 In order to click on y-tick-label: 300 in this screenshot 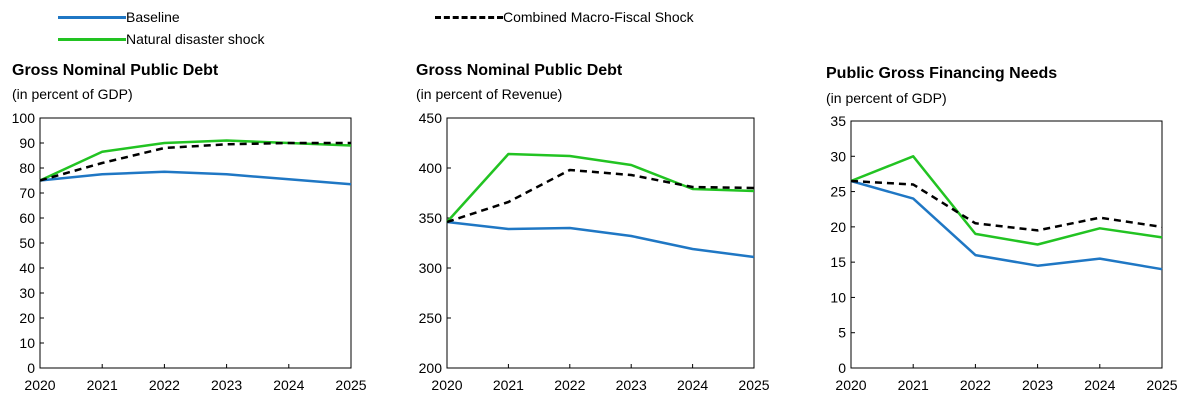, I will do `click(431, 268)`.